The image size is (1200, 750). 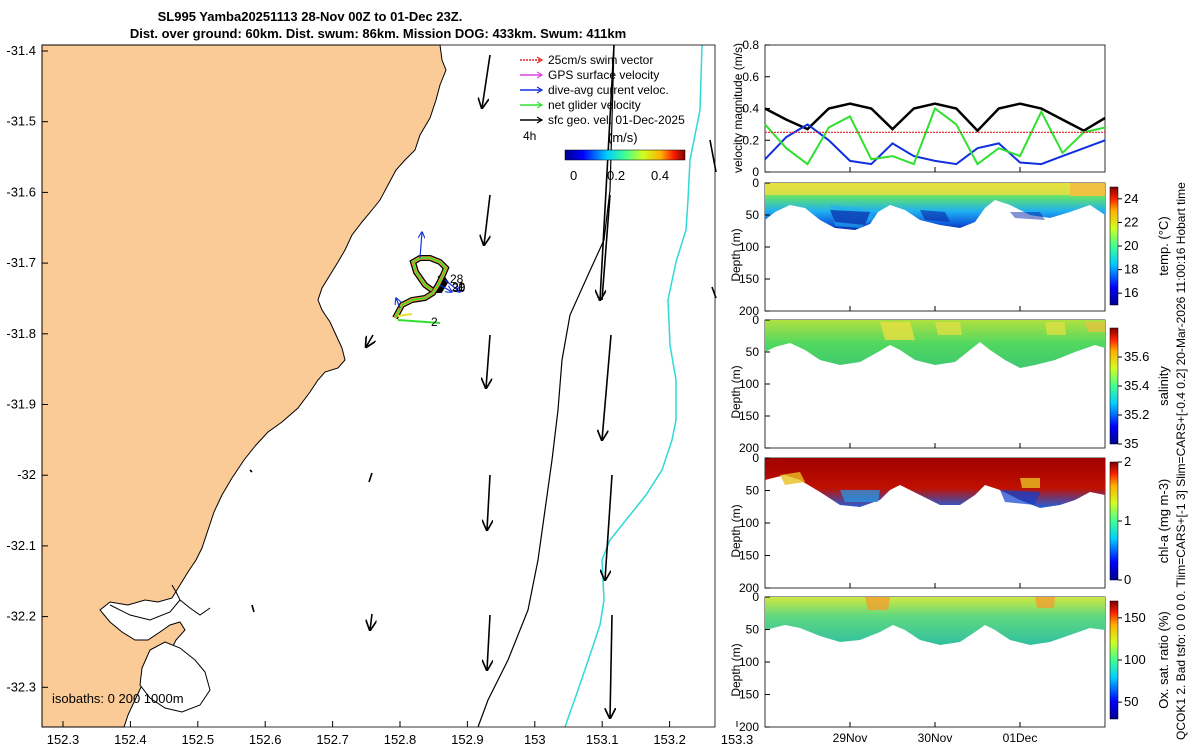 I want to click on oxygen-section, so click(x=935, y=662).